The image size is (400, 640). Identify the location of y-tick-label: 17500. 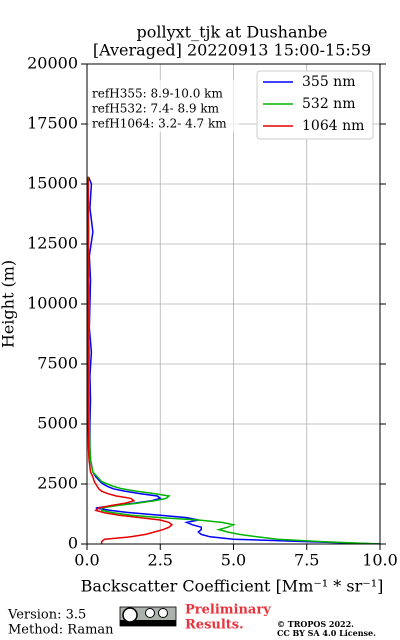
(52, 123).